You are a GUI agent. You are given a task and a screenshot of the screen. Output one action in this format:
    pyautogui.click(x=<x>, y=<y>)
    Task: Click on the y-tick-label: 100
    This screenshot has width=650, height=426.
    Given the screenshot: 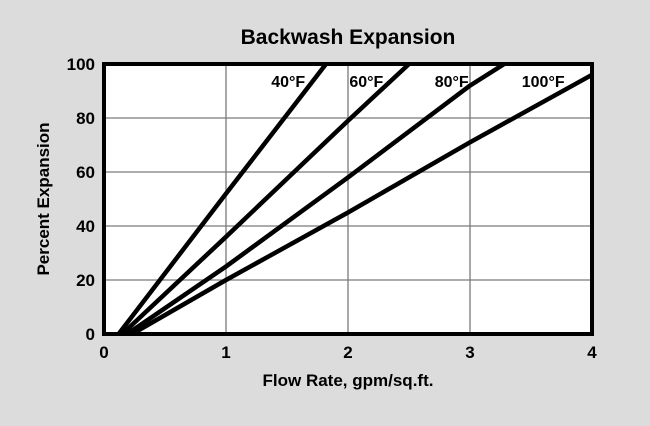 What is the action you would take?
    pyautogui.click(x=81, y=64)
    